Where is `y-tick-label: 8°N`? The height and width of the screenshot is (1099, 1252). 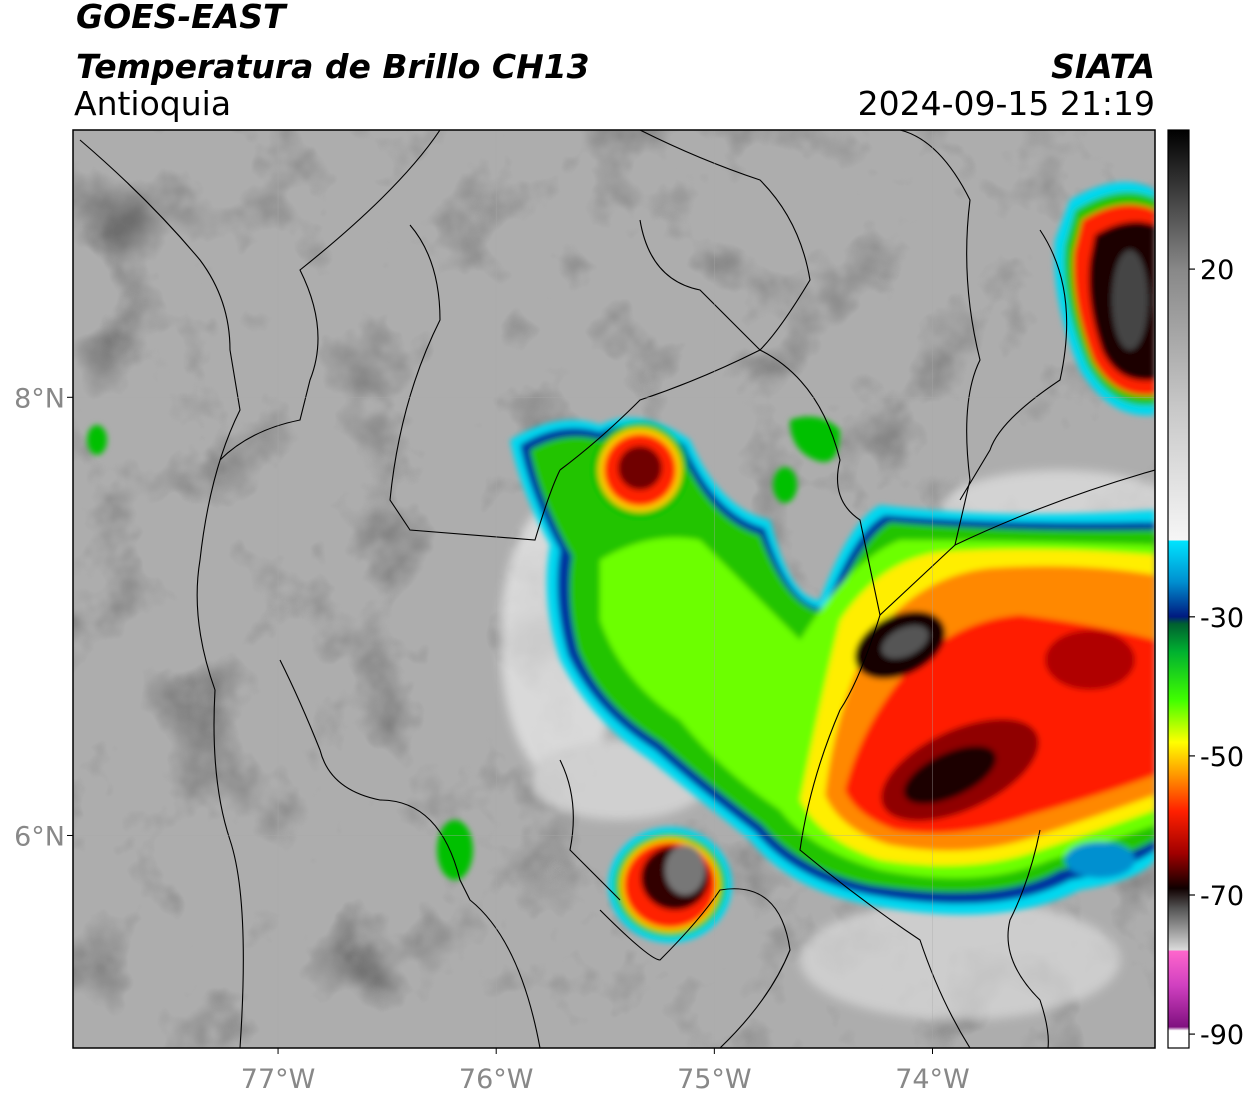
y-tick-label: 8°N is located at coordinates (39, 398).